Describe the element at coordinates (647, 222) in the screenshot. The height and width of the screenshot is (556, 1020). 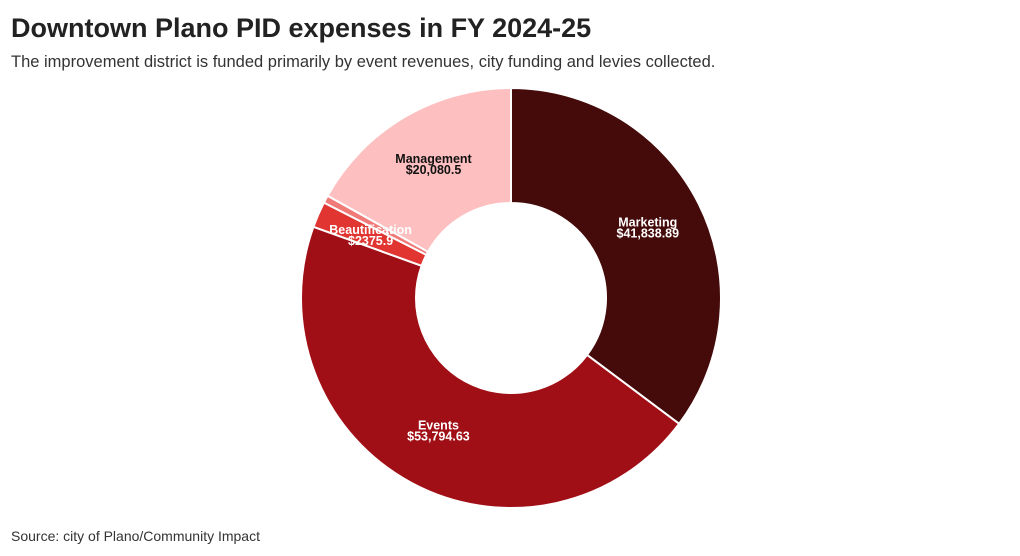
I see `slice-label: Marketing` at that location.